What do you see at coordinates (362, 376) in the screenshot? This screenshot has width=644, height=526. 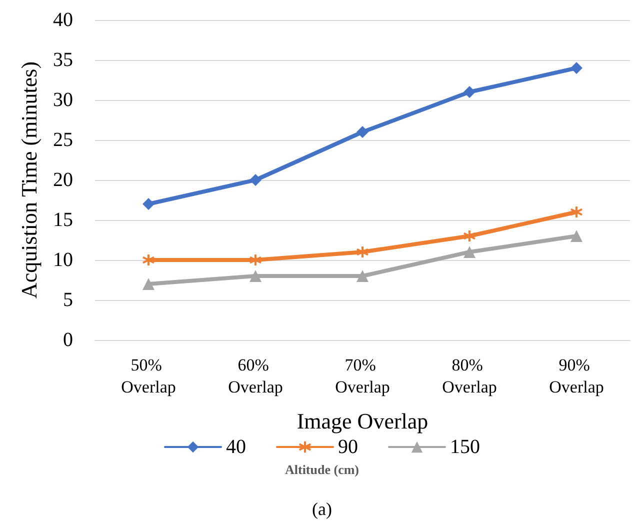 I see `x-tick-label: 70% Overlap` at bounding box center [362, 376].